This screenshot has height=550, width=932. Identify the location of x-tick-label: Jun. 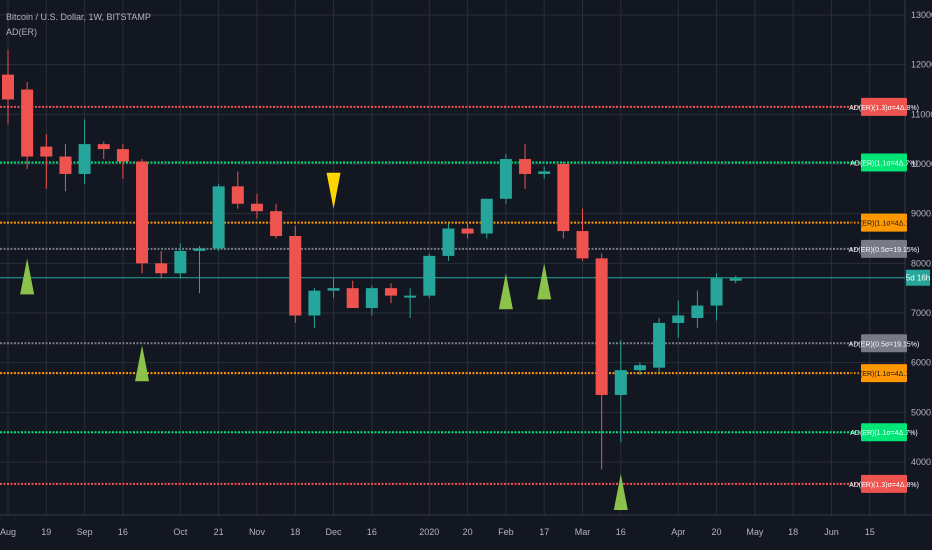
(831, 532).